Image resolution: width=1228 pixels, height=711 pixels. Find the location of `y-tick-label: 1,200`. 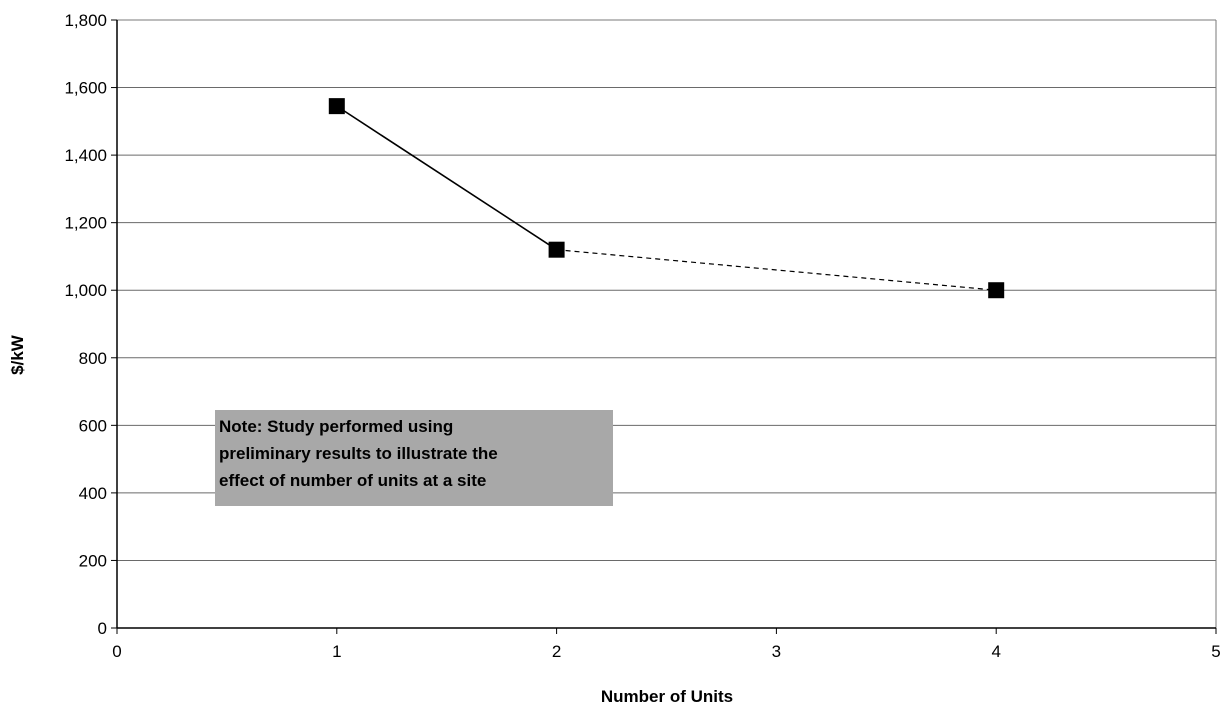

y-tick-label: 1,200 is located at coordinates (85, 223).